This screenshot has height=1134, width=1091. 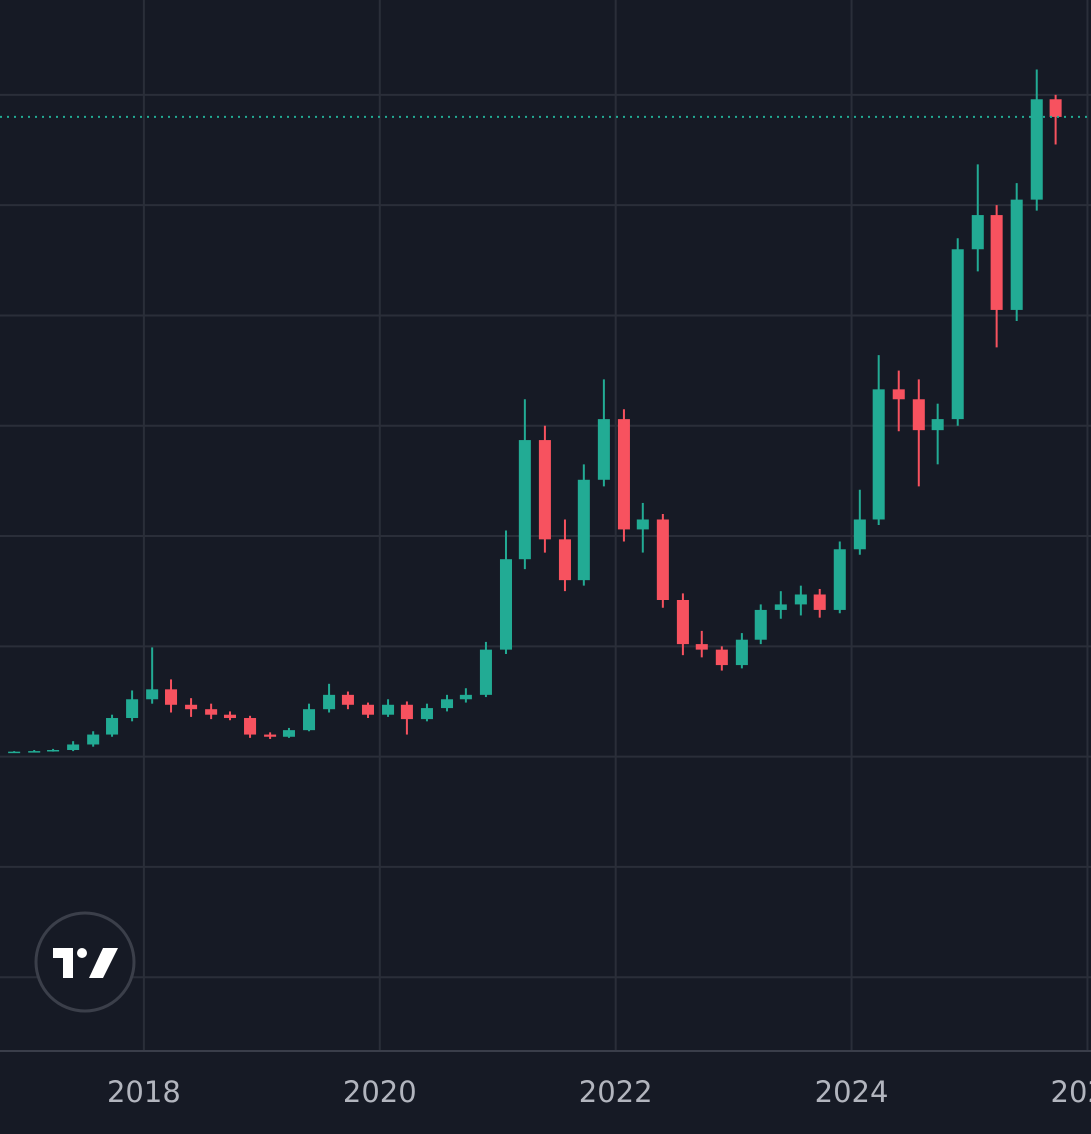 I want to click on x-axis: 2018 2020 2022 2024 2026, so click(x=599, y=1092).